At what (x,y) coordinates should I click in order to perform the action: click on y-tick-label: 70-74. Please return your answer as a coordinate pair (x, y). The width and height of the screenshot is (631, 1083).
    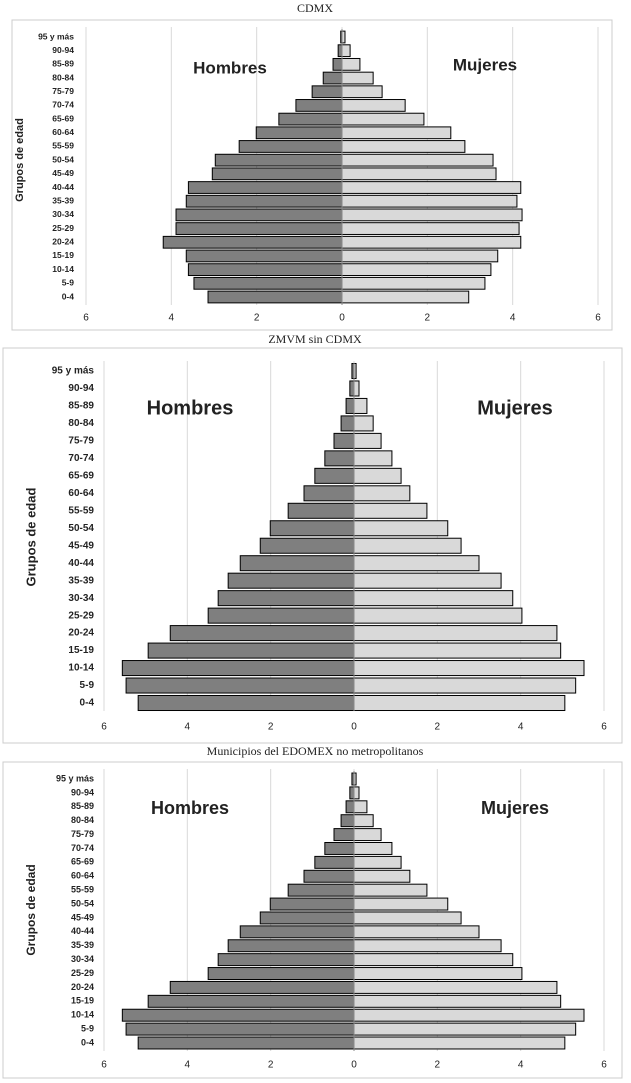
    Looking at the image, I should click on (82, 848).